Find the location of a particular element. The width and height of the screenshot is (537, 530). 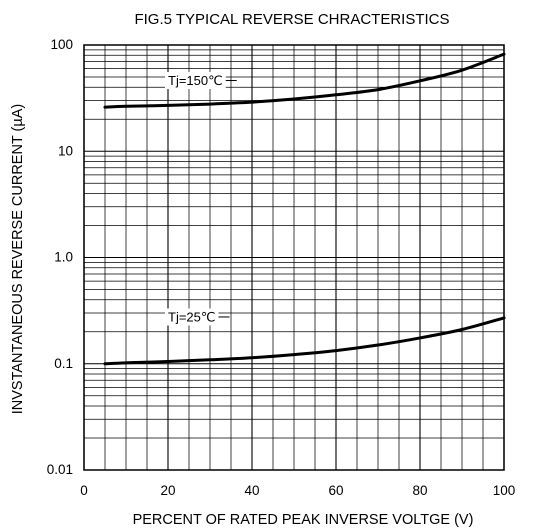

chart-title: FIG.5 TYPICAL REVERSE CHRACTERISTICS is located at coordinates (291, 19).